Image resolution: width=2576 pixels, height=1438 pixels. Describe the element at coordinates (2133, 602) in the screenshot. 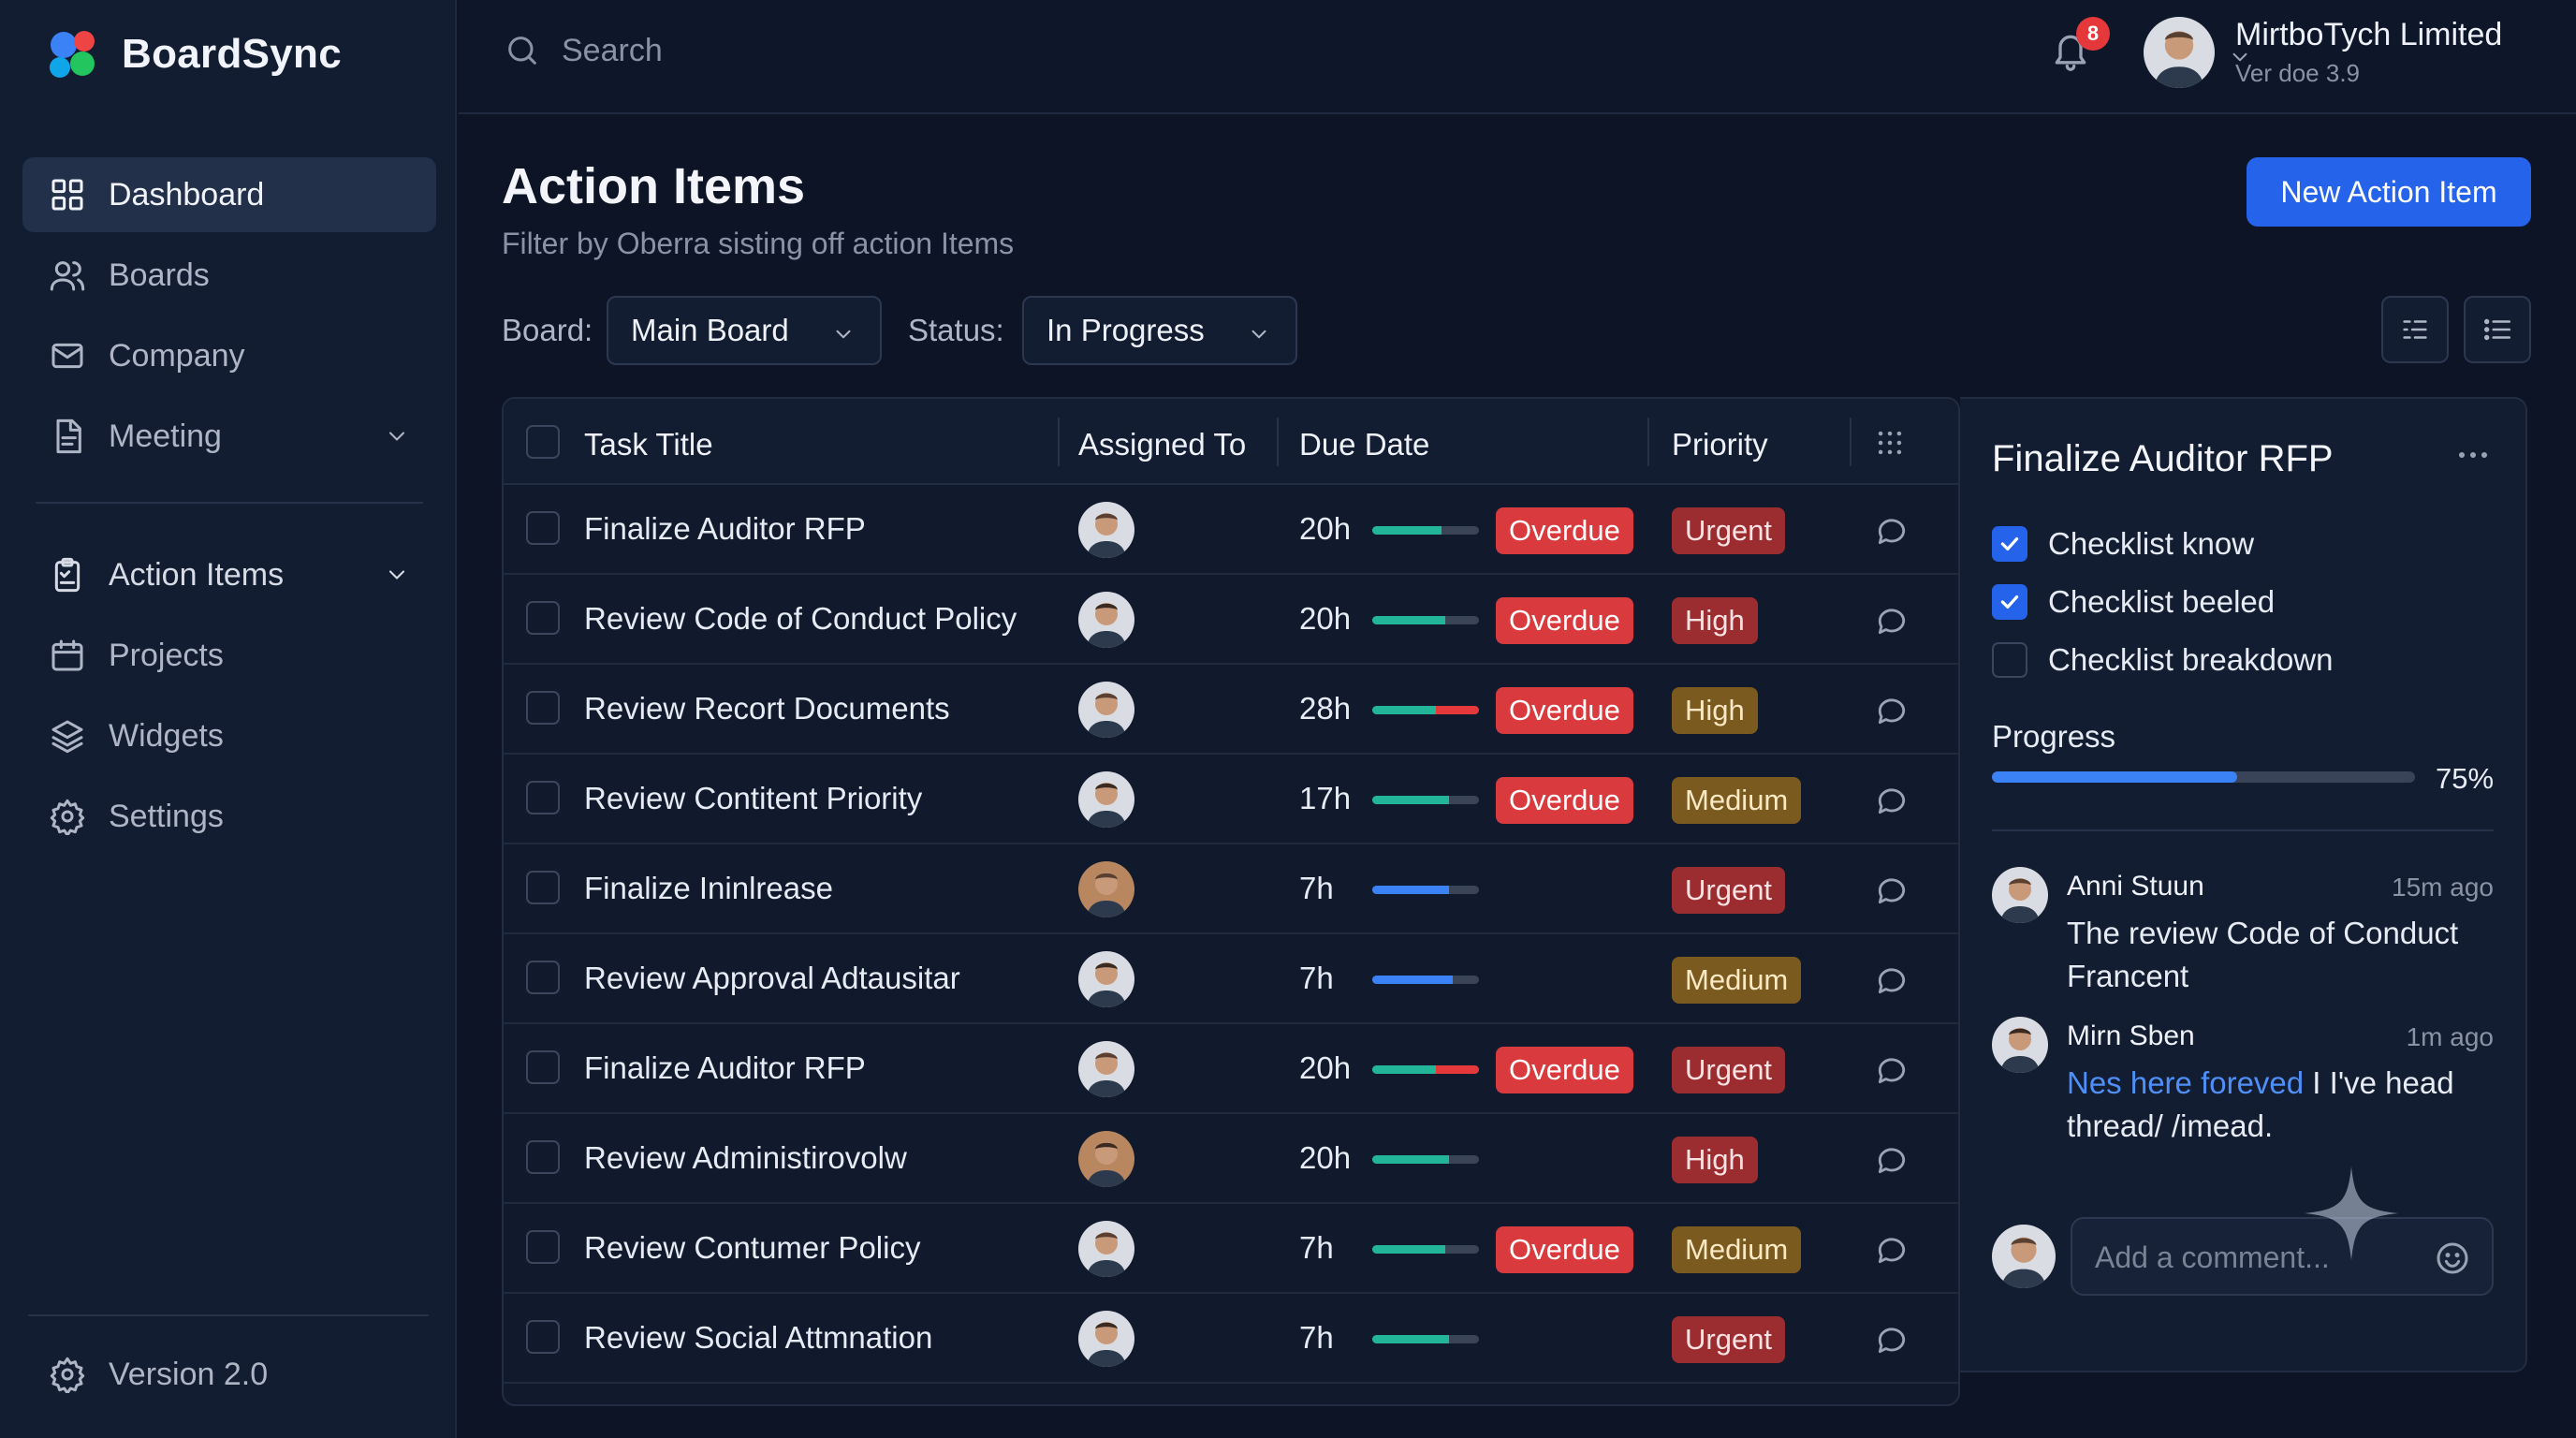

I see `checklist-item: Checklist beeled` at that location.